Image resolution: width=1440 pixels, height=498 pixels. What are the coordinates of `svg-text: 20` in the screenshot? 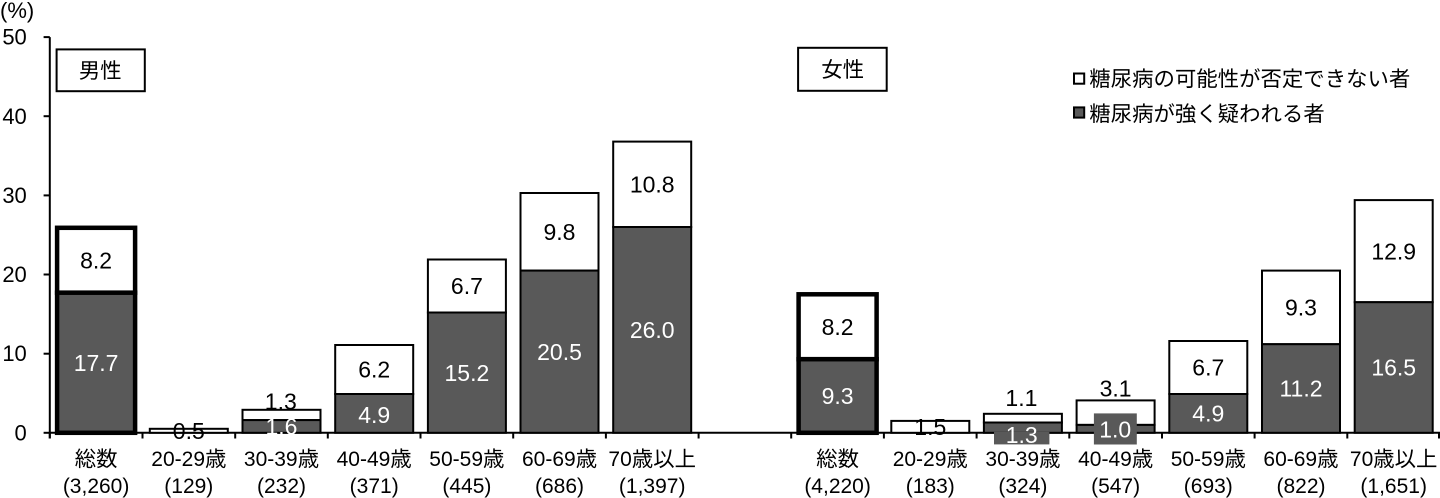 It's located at (14, 274).